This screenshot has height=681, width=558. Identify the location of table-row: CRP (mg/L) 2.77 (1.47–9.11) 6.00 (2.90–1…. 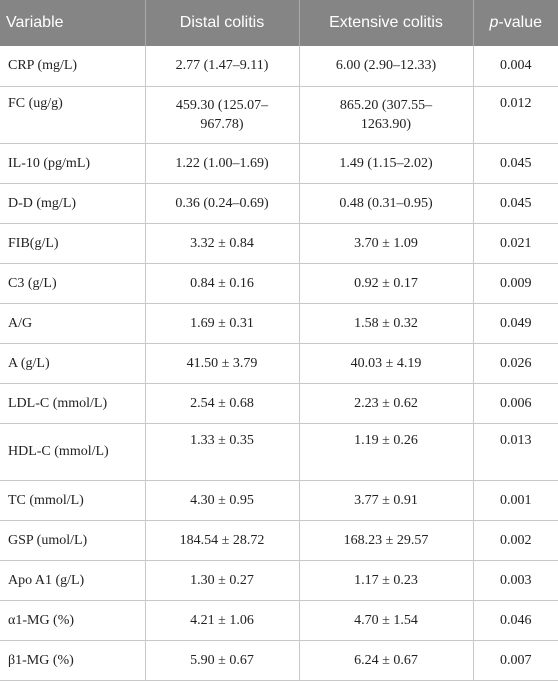
(279, 66).